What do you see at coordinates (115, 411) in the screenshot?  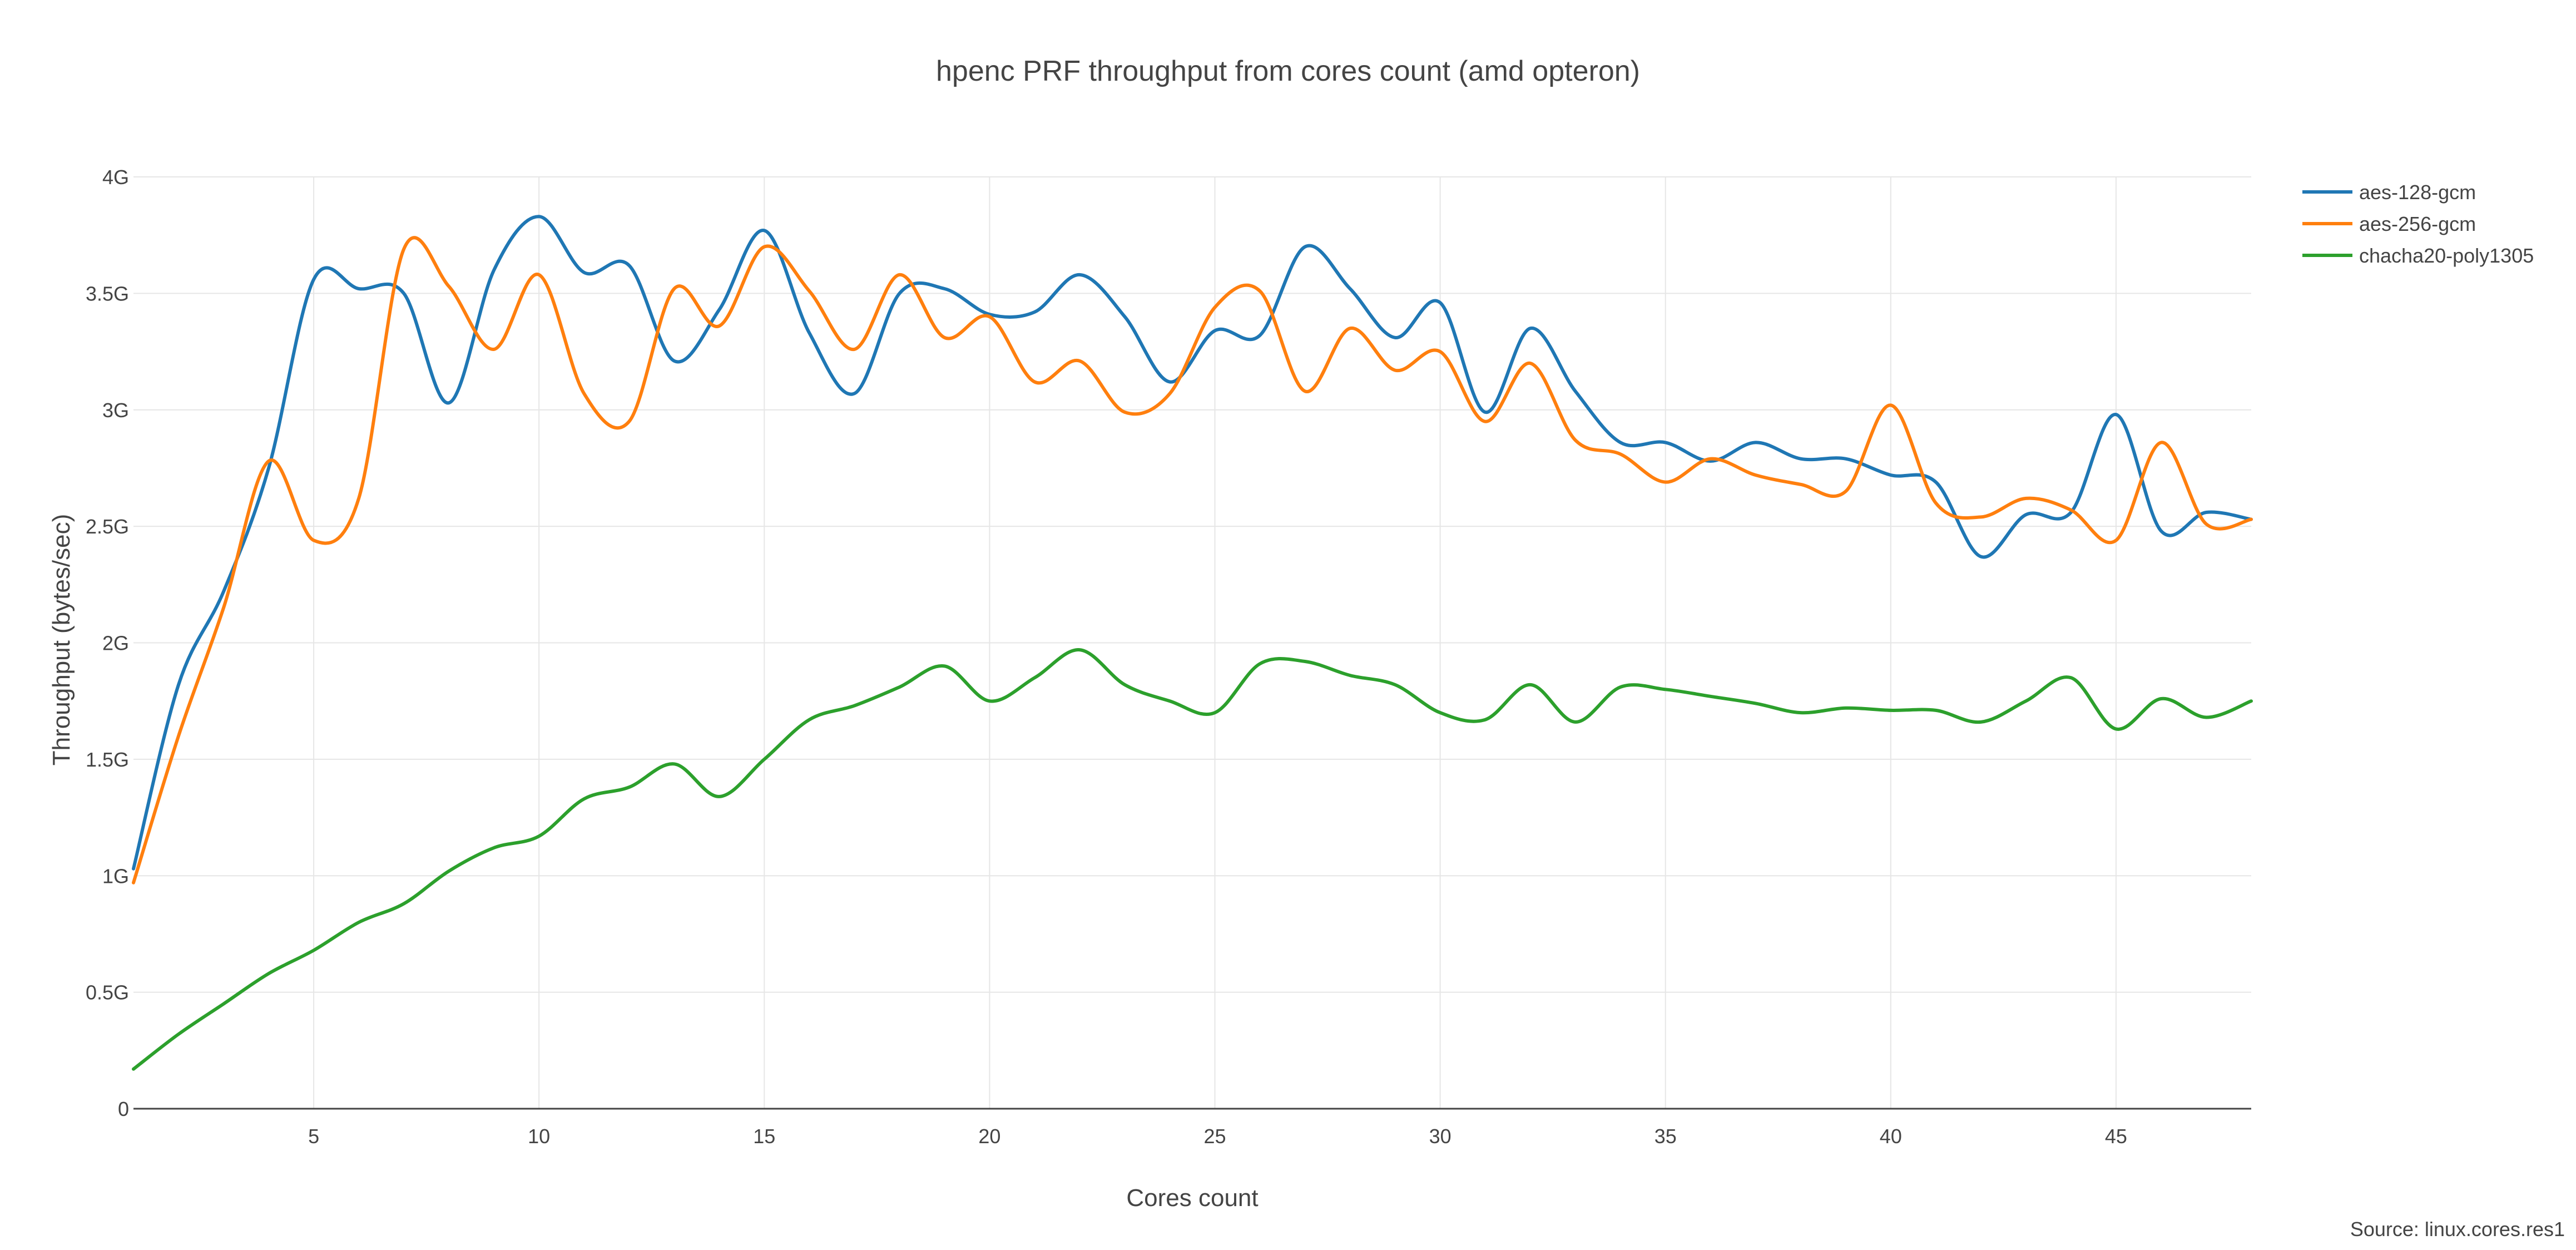 I see `y-tick-label: 3G` at bounding box center [115, 411].